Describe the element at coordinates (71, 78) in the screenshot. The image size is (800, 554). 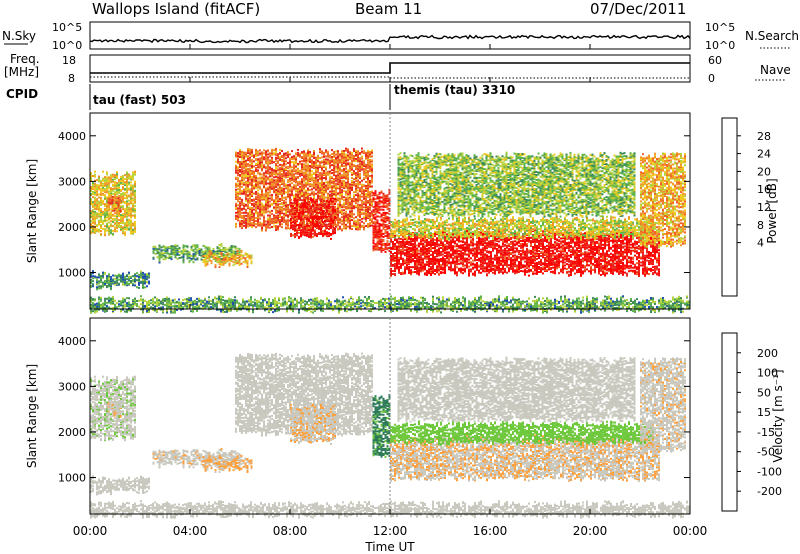
I see `freq-left-tick-bottom: 8` at that location.